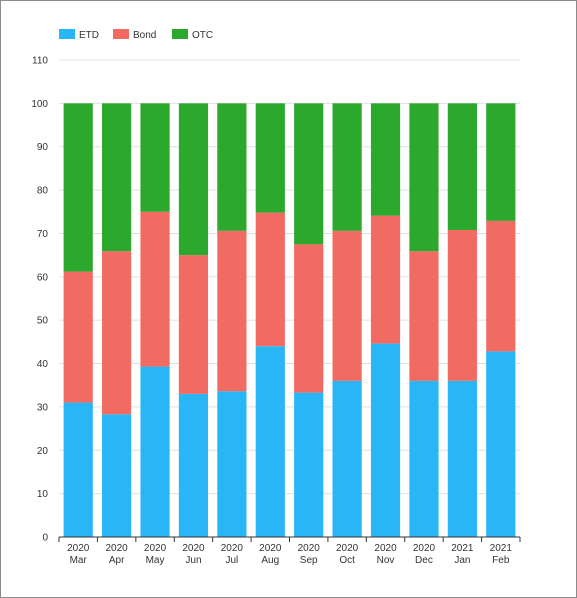 Image resolution: width=577 pixels, height=598 pixels. What do you see at coordinates (193, 554) in the screenshot?
I see `x-tick-label: 2020 Jun` at bounding box center [193, 554].